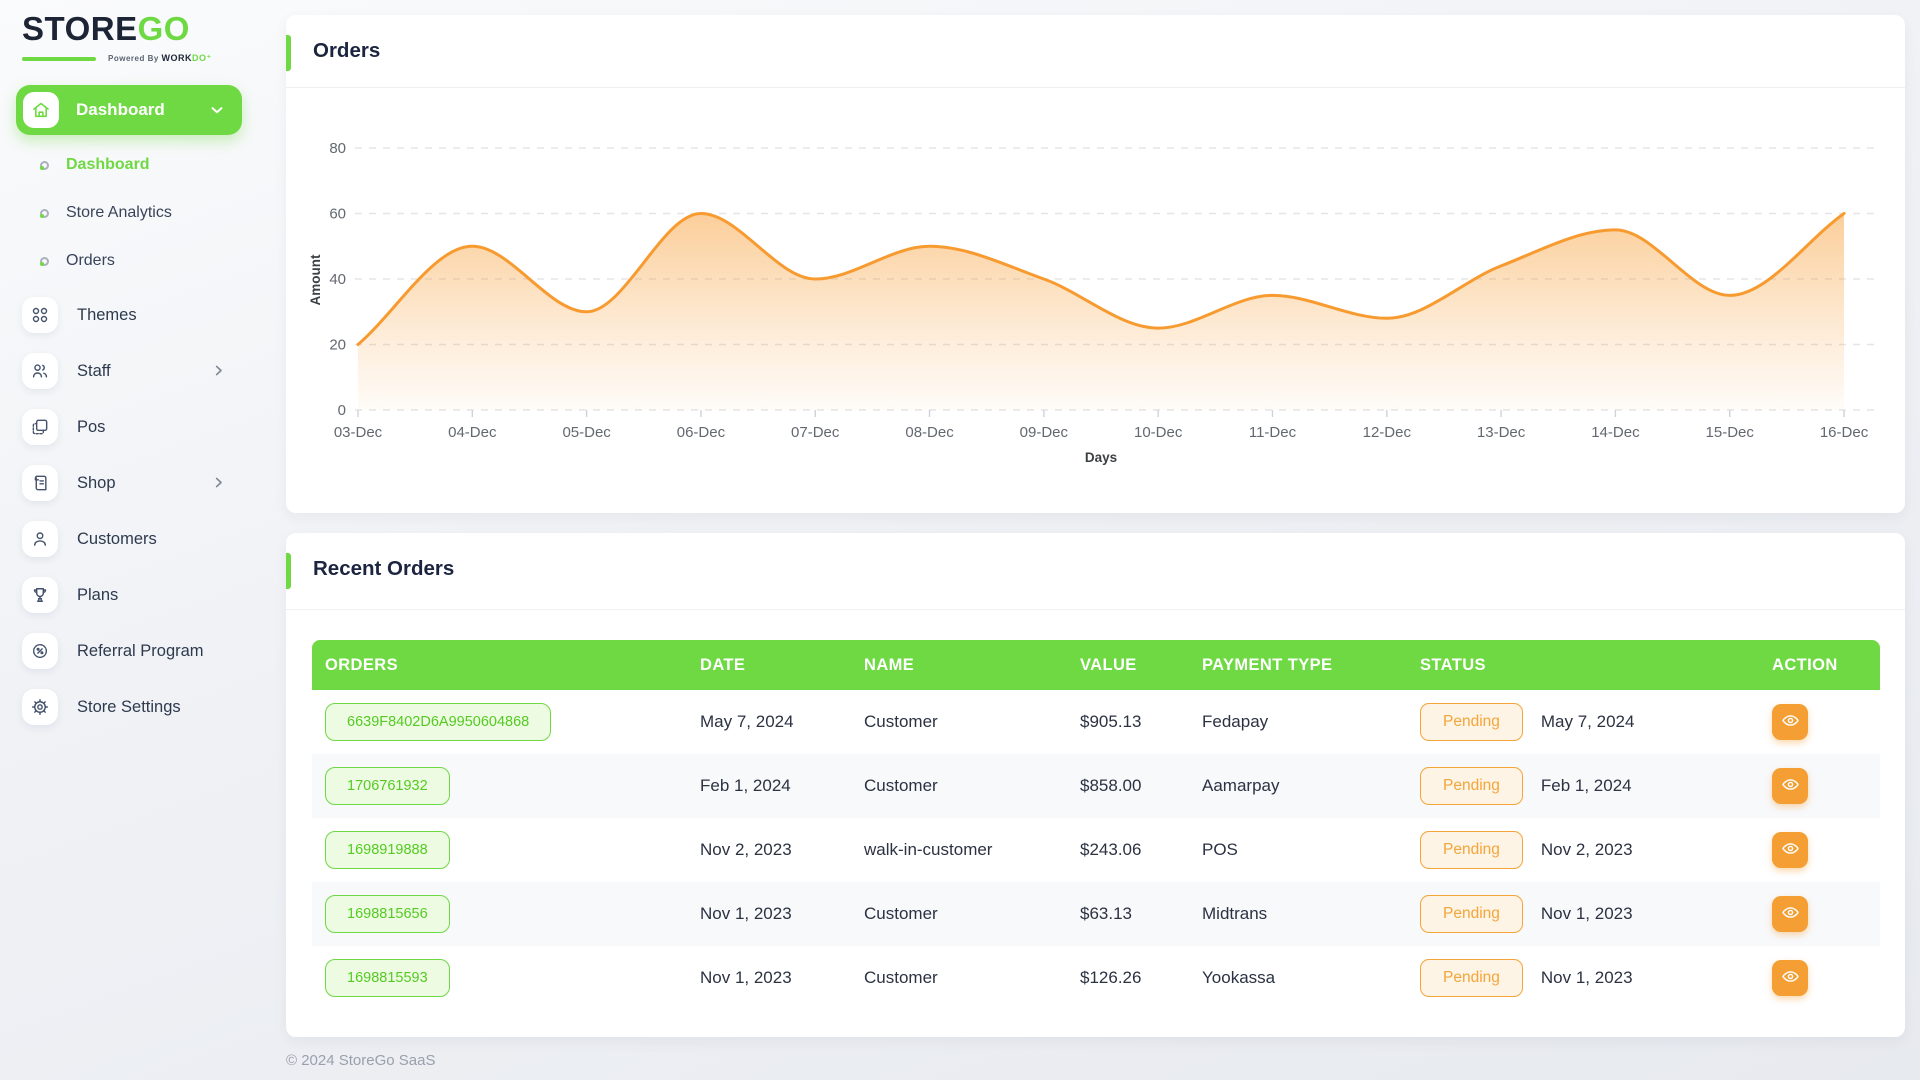 The height and width of the screenshot is (1080, 1920). Describe the element at coordinates (1844, 432) in the screenshot. I see `x-tick-label: 16-Dec` at that location.